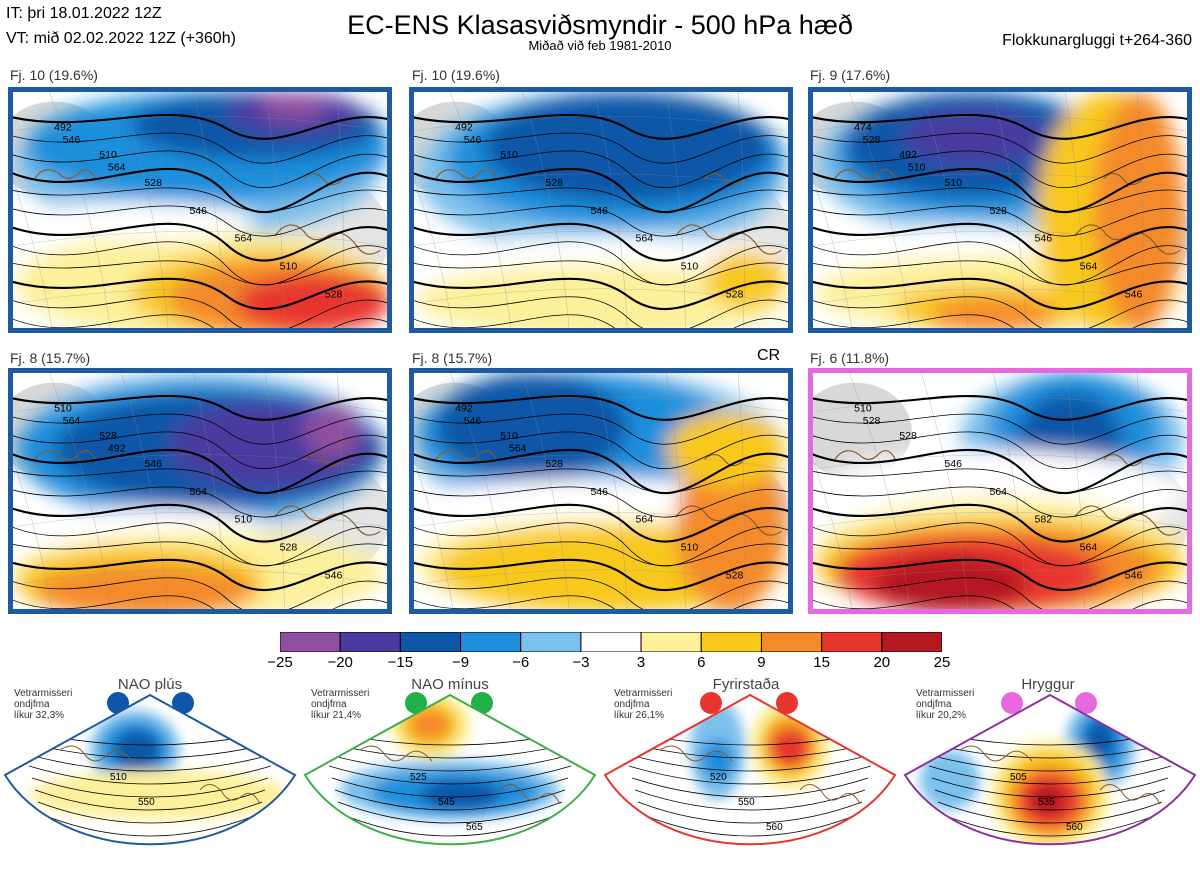 The height and width of the screenshot is (875, 1200). Describe the element at coordinates (118, 777) in the screenshot. I see `regime-contour-label: 510` at that location.